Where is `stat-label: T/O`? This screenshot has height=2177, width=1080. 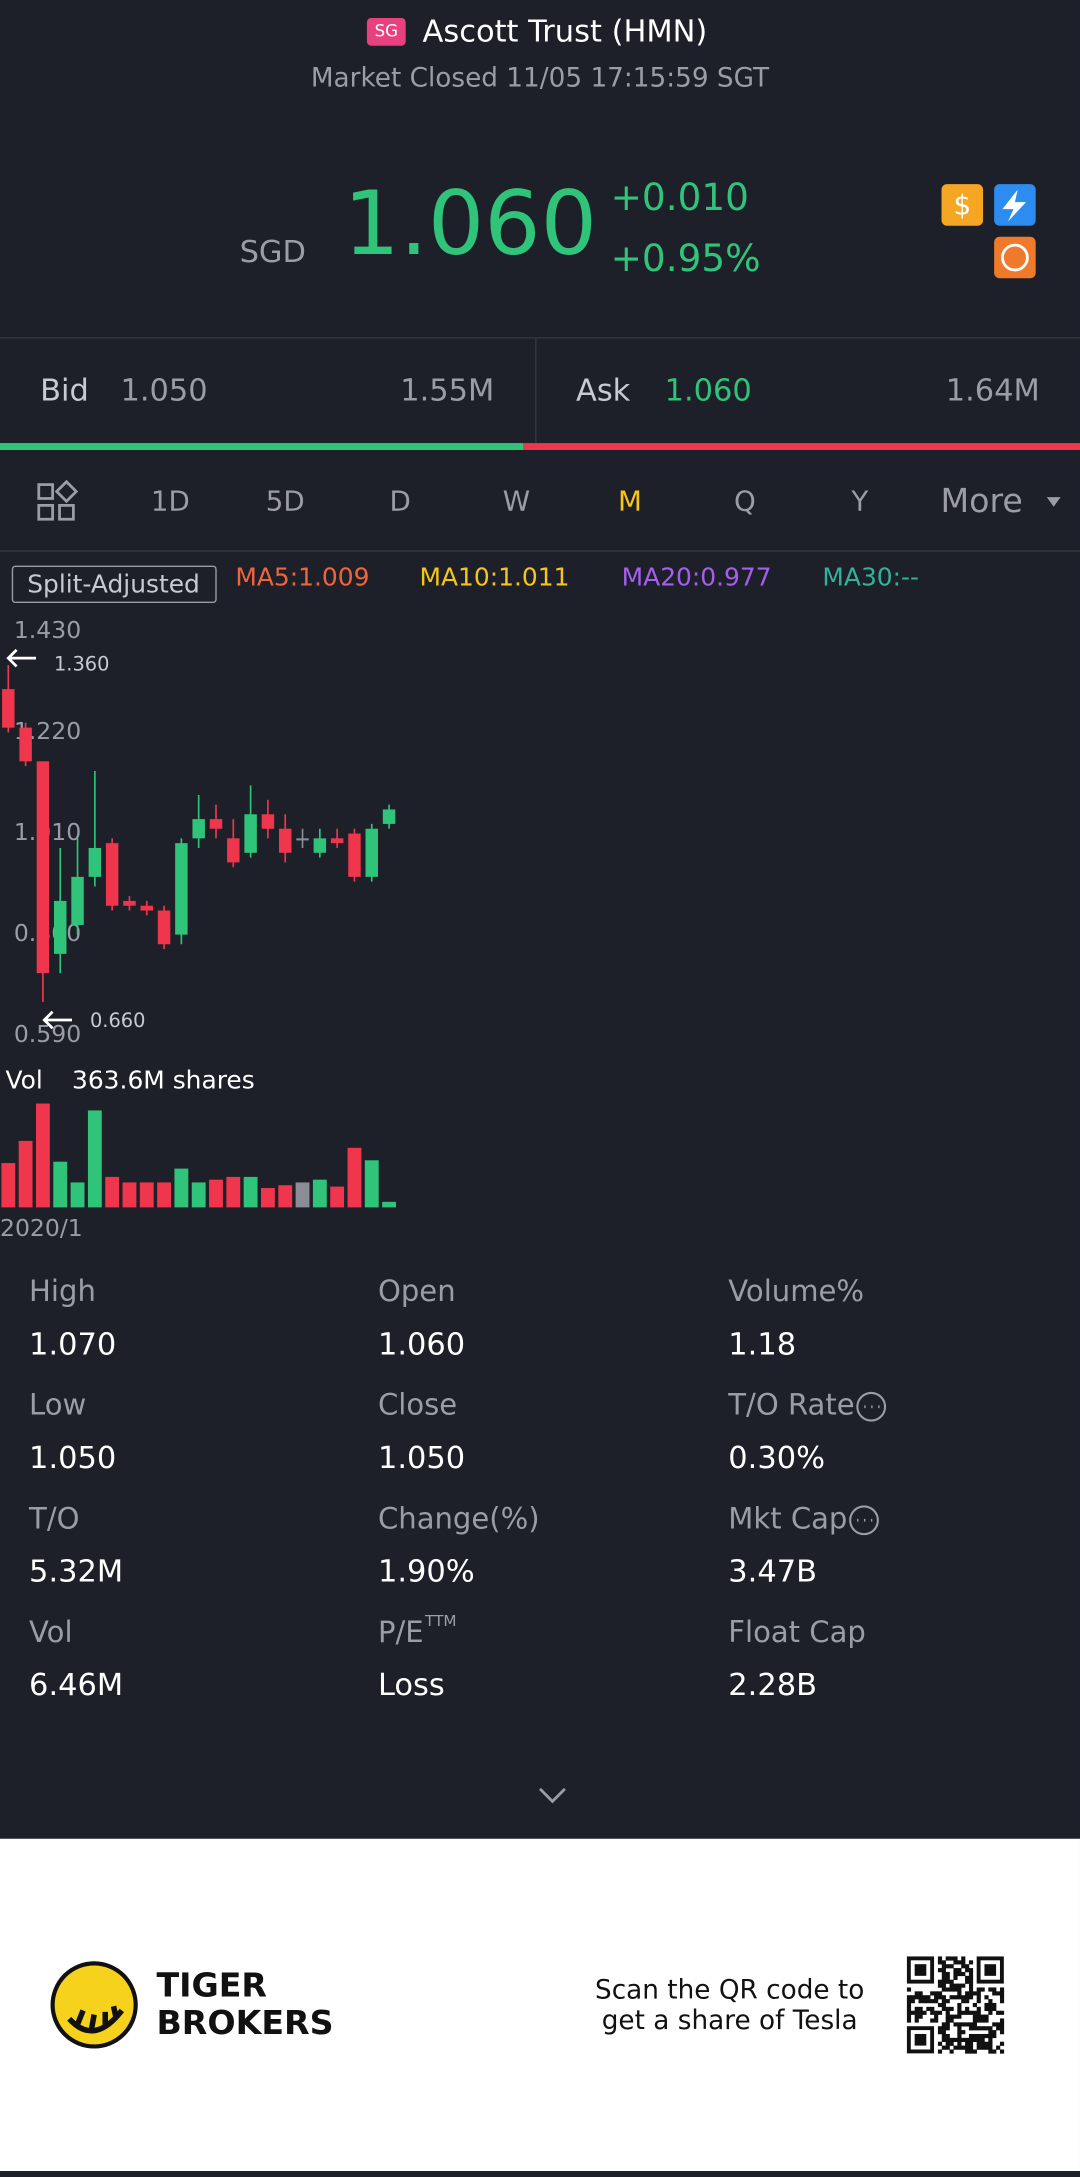
stat-label: T/O is located at coordinates (53, 1518).